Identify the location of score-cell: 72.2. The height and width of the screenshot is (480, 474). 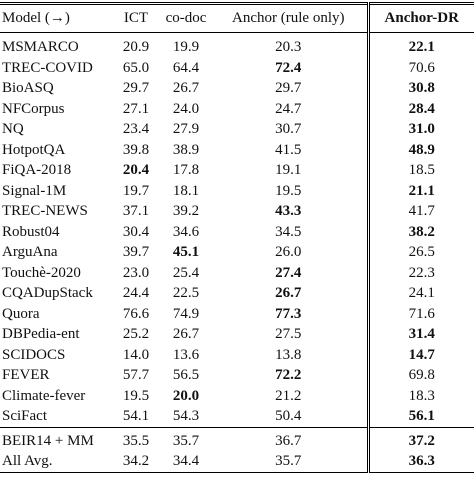
(288, 375).